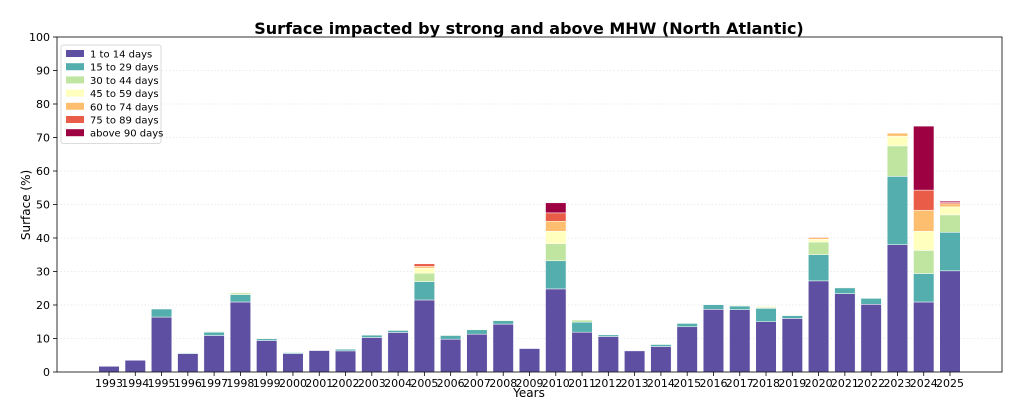  I want to click on x-tick-label: 2003, so click(372, 383).